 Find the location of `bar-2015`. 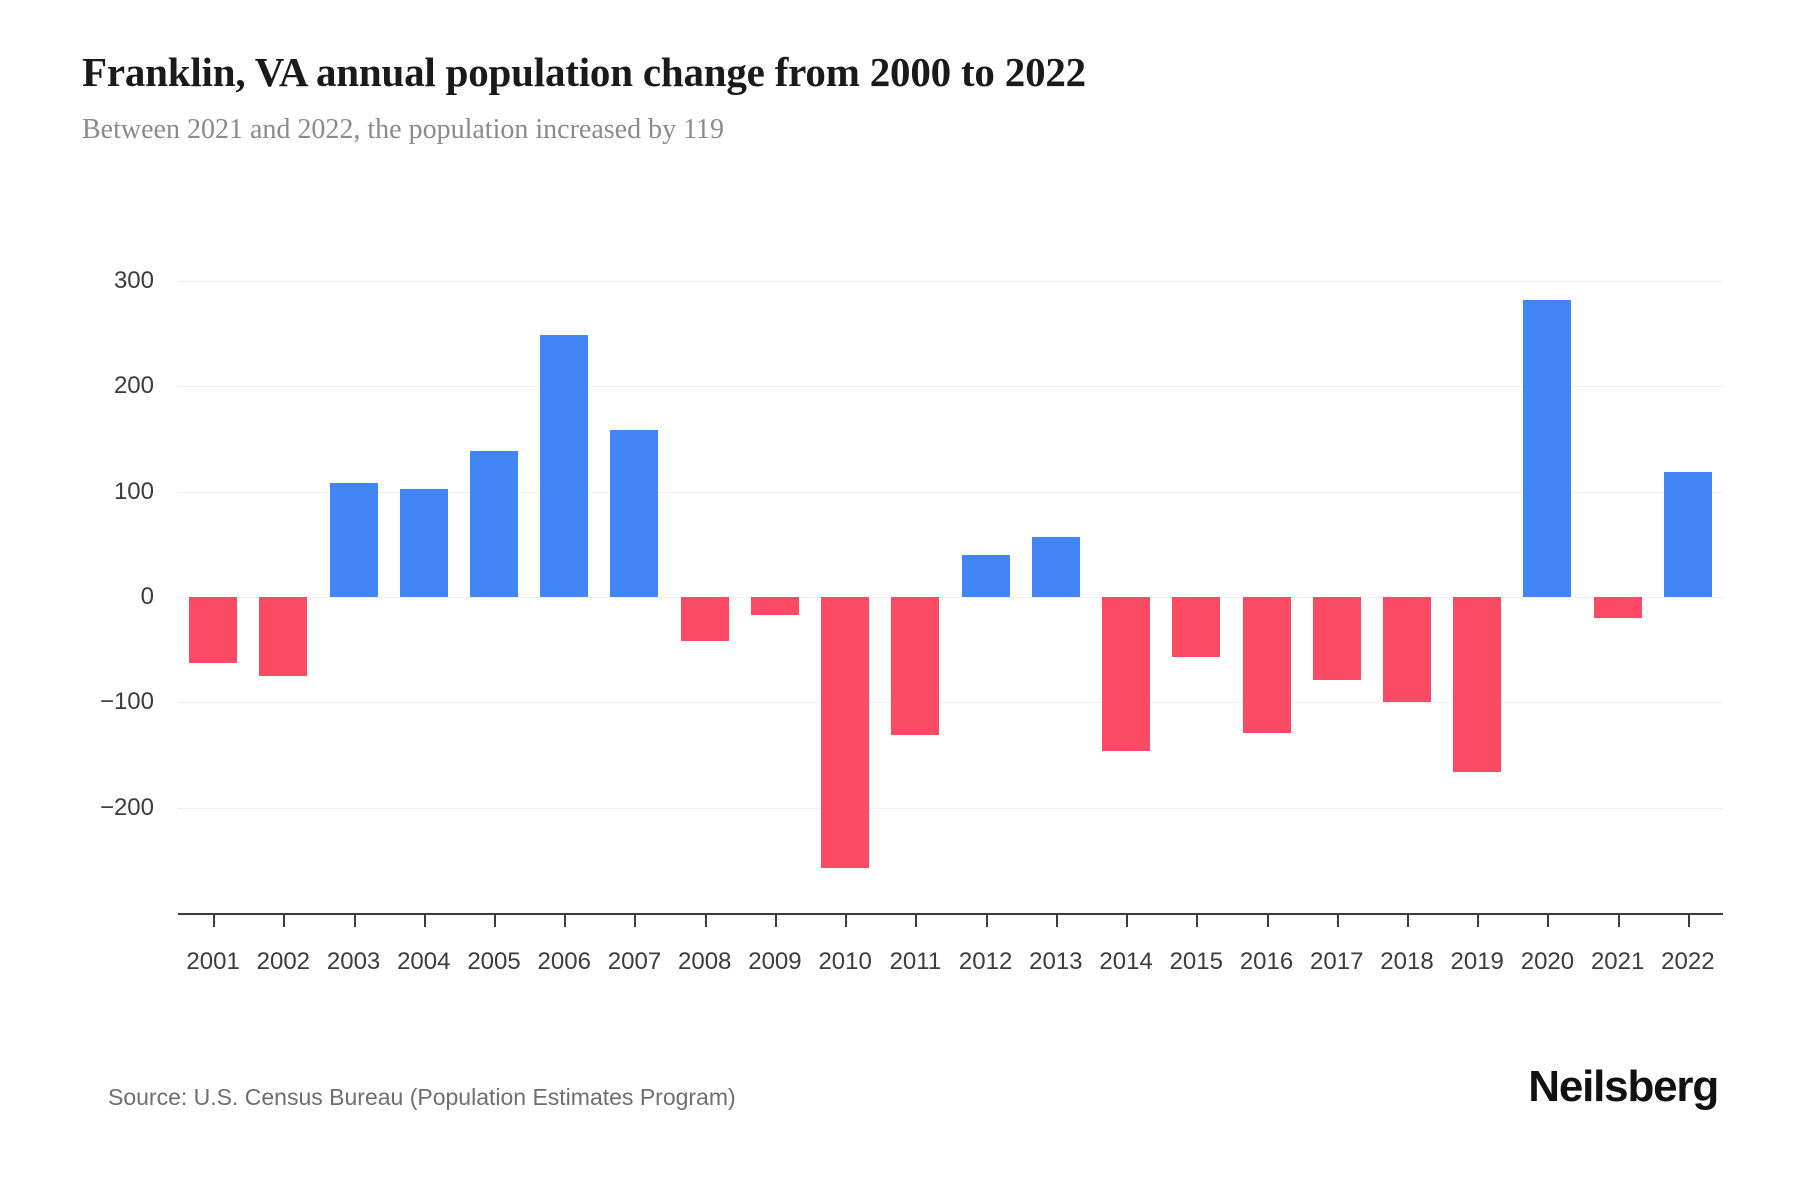

bar-2015 is located at coordinates (1196, 627).